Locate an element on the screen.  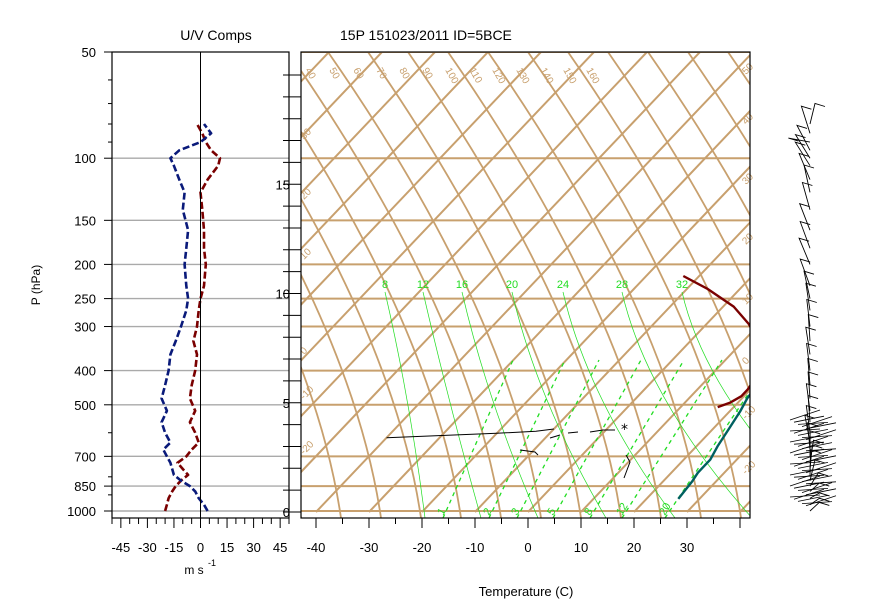
uv-x-axis-label-superscript: -1 is located at coordinates (212, 563).